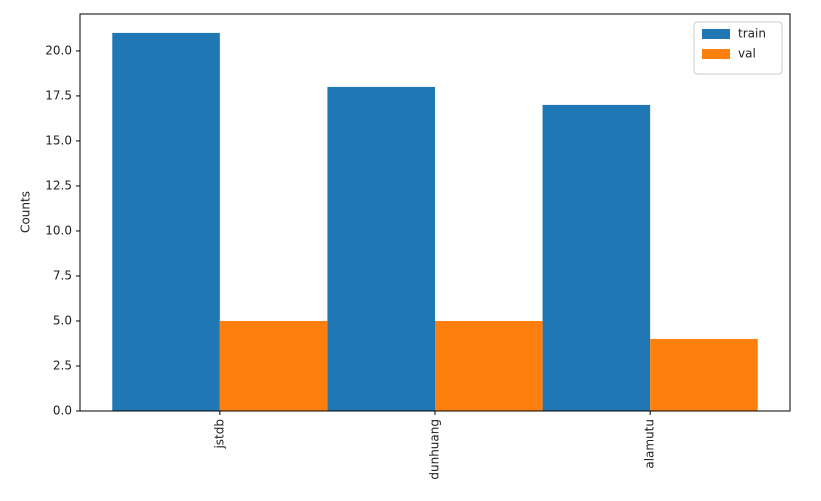 The width and height of the screenshot is (821, 501). I want to click on y-tick-label: 7.5, so click(62, 275).